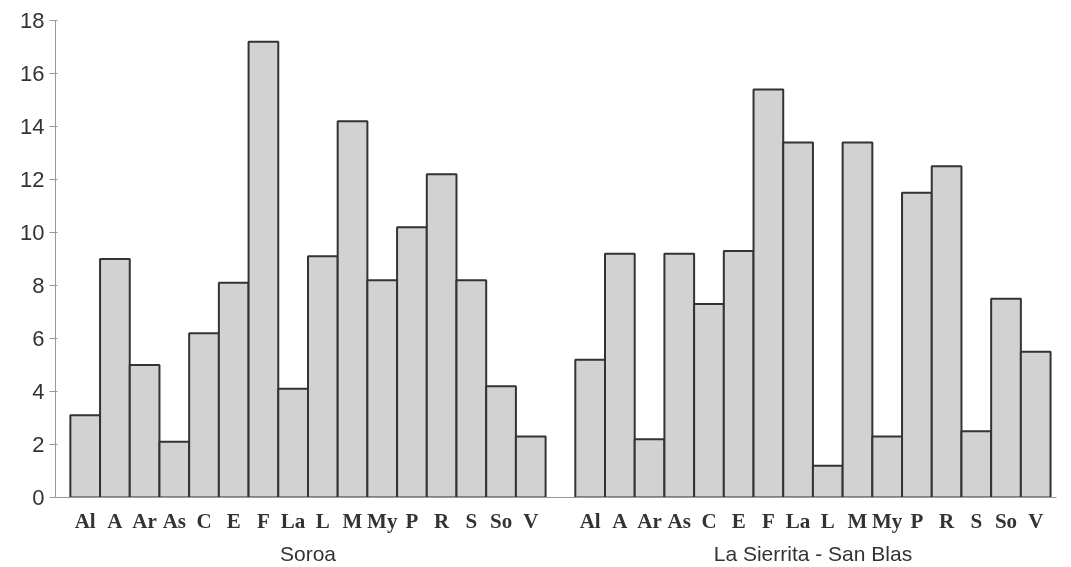 Image resolution: width=1071 pixels, height=567 pixels. I want to click on y-tick-label: 0, so click(38, 497).